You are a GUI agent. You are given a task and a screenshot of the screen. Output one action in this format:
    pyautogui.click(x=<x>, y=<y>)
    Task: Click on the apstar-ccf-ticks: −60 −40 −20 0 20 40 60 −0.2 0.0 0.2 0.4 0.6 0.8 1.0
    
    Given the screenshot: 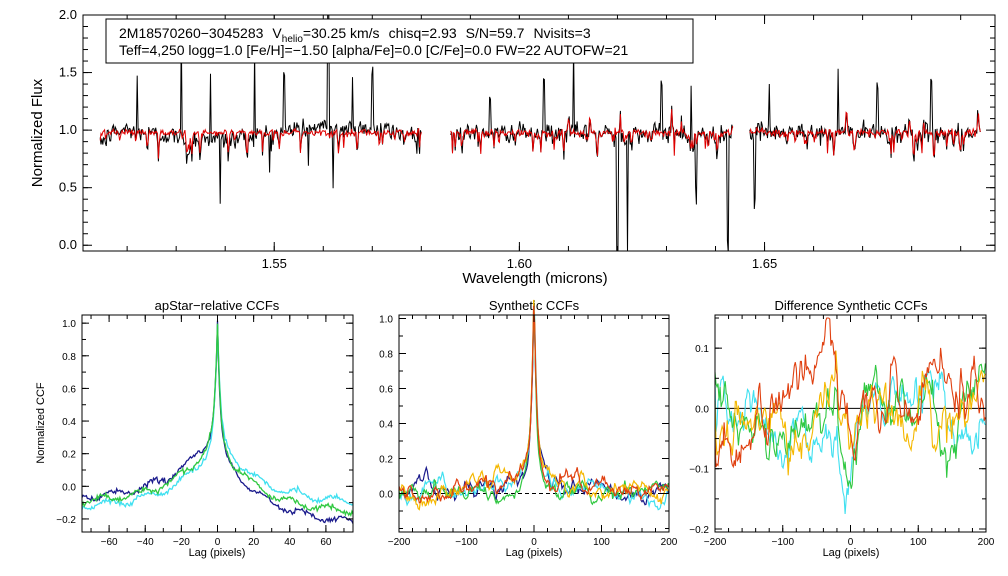 What is the action you would take?
    pyautogui.click(x=204, y=431)
    